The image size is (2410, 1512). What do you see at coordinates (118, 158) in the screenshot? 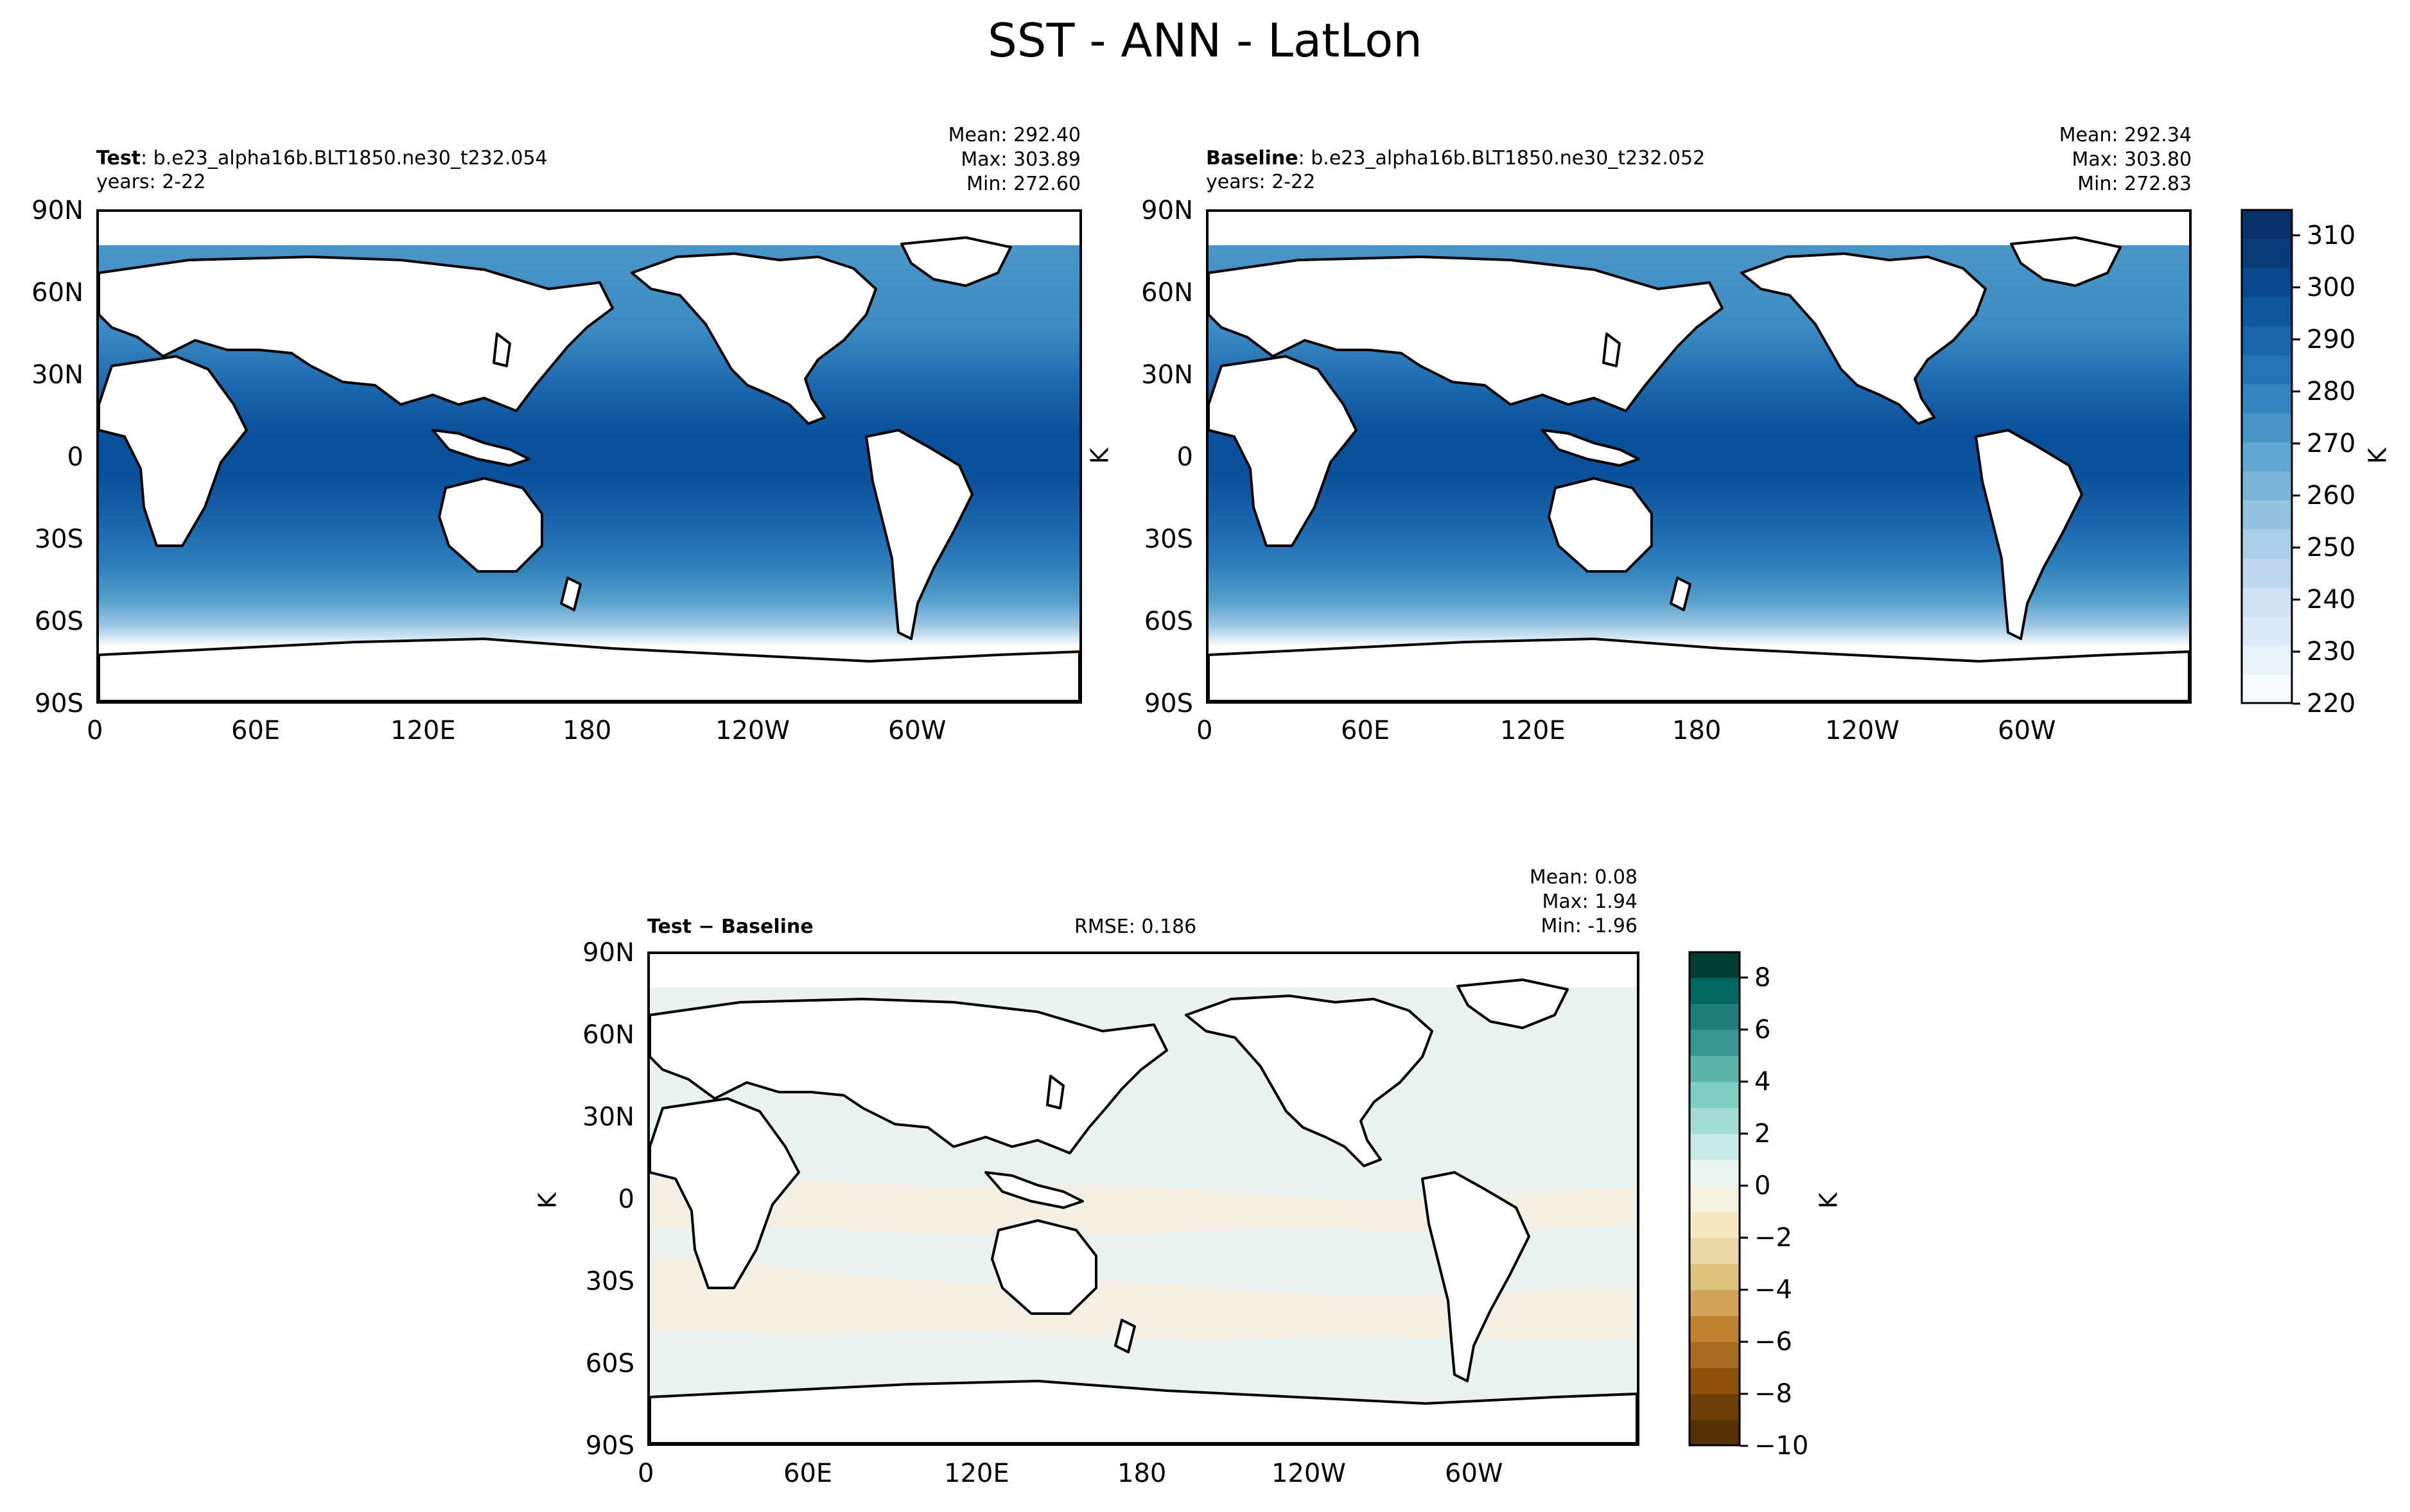
I see `panel-test-label: Test` at bounding box center [118, 158].